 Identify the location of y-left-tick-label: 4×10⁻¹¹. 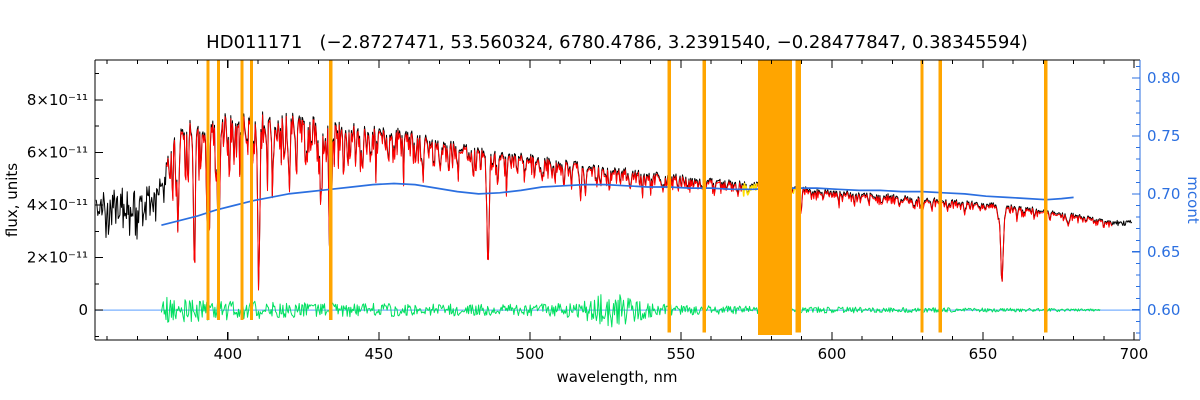
(57, 205).